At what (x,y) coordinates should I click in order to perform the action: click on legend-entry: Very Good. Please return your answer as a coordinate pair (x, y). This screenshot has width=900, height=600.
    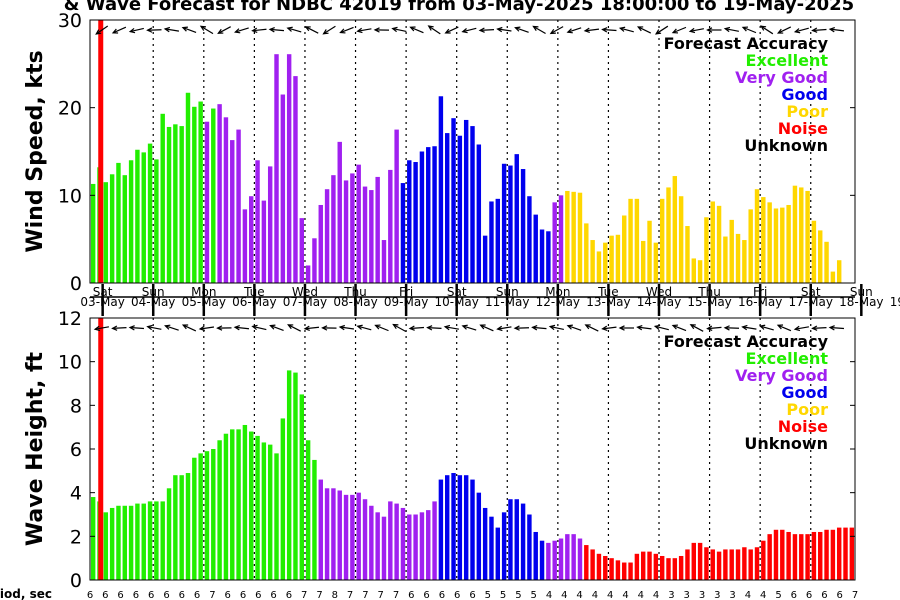
    Looking at the image, I should click on (781, 77).